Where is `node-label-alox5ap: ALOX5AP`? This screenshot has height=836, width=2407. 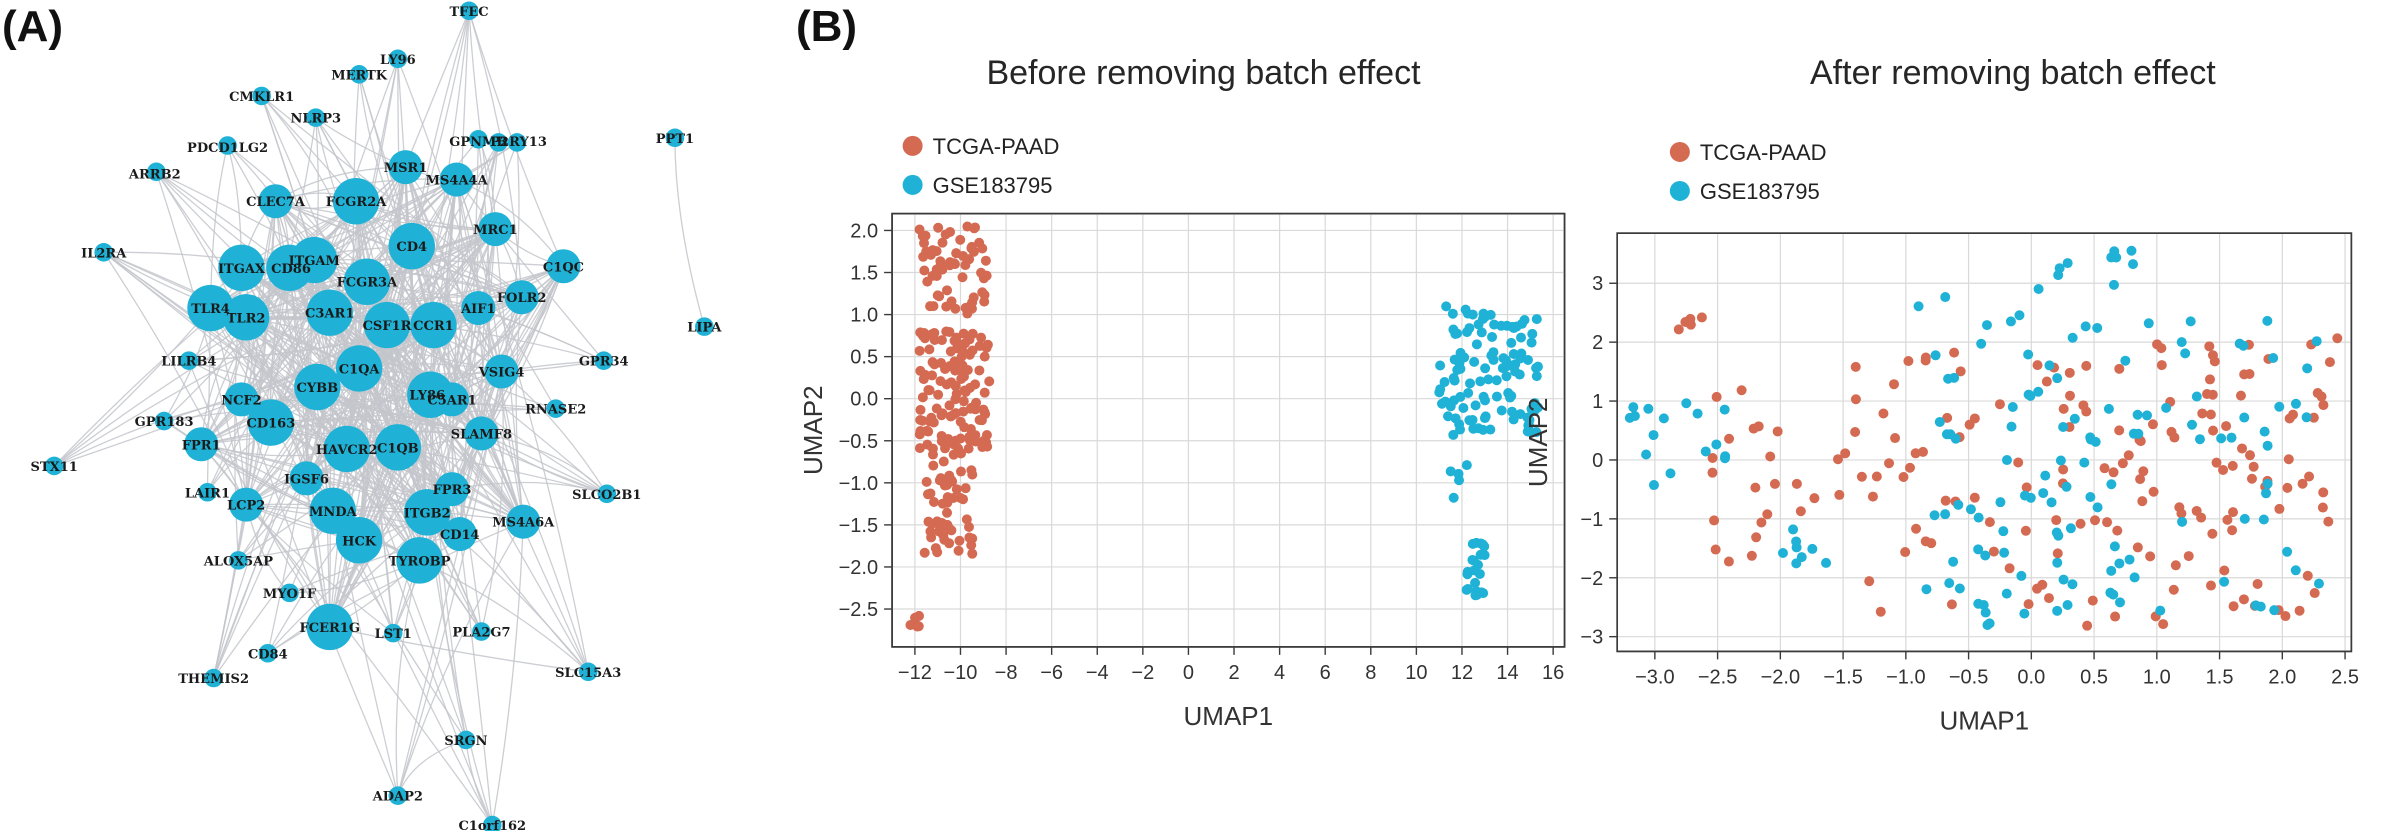 node-label-alox5ap: ALOX5AP is located at coordinates (238, 561).